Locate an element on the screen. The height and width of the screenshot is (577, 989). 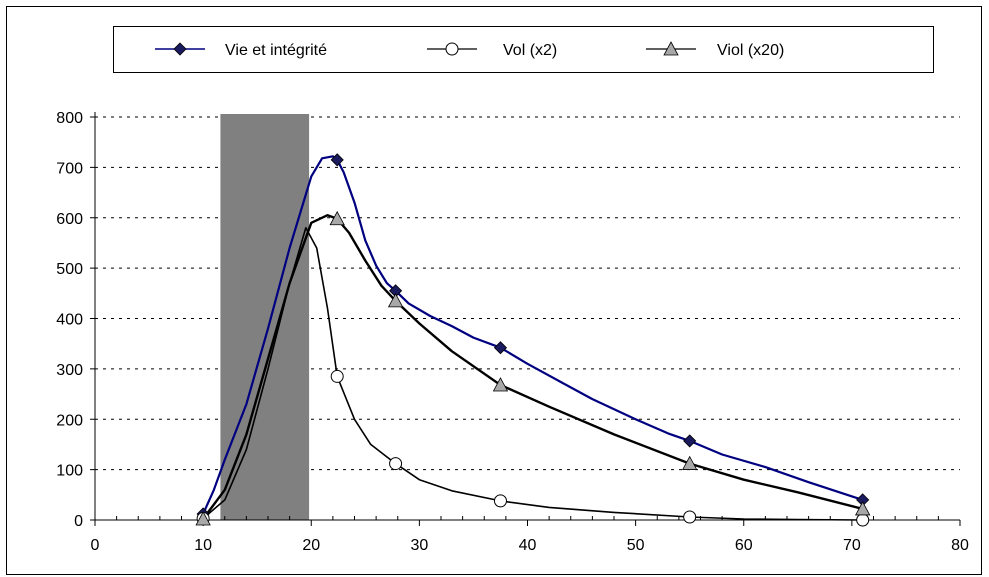
legend-marker-vie is located at coordinates (180, 49).